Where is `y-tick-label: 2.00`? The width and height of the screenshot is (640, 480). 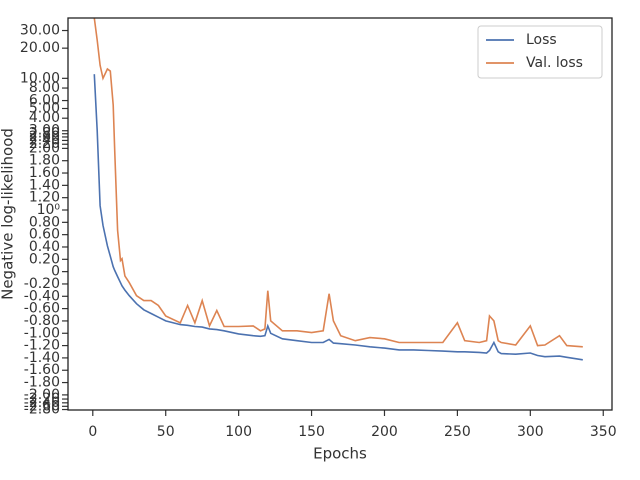 y-tick-label: 2.00 is located at coordinates (44, 148).